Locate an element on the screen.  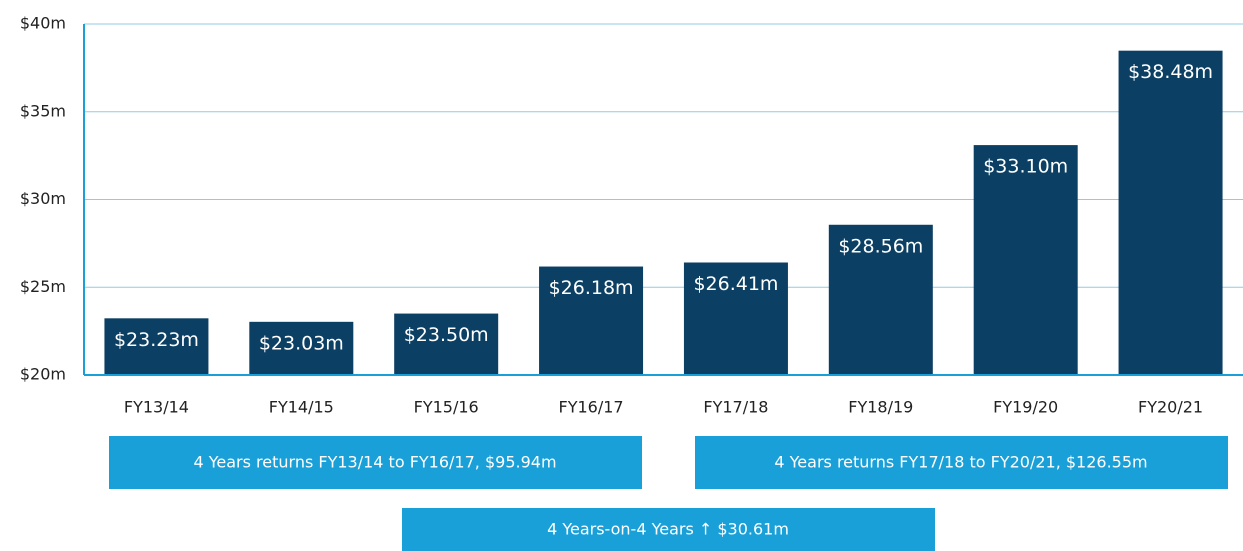
x-tick-label: FY20/21 is located at coordinates (1170, 407).